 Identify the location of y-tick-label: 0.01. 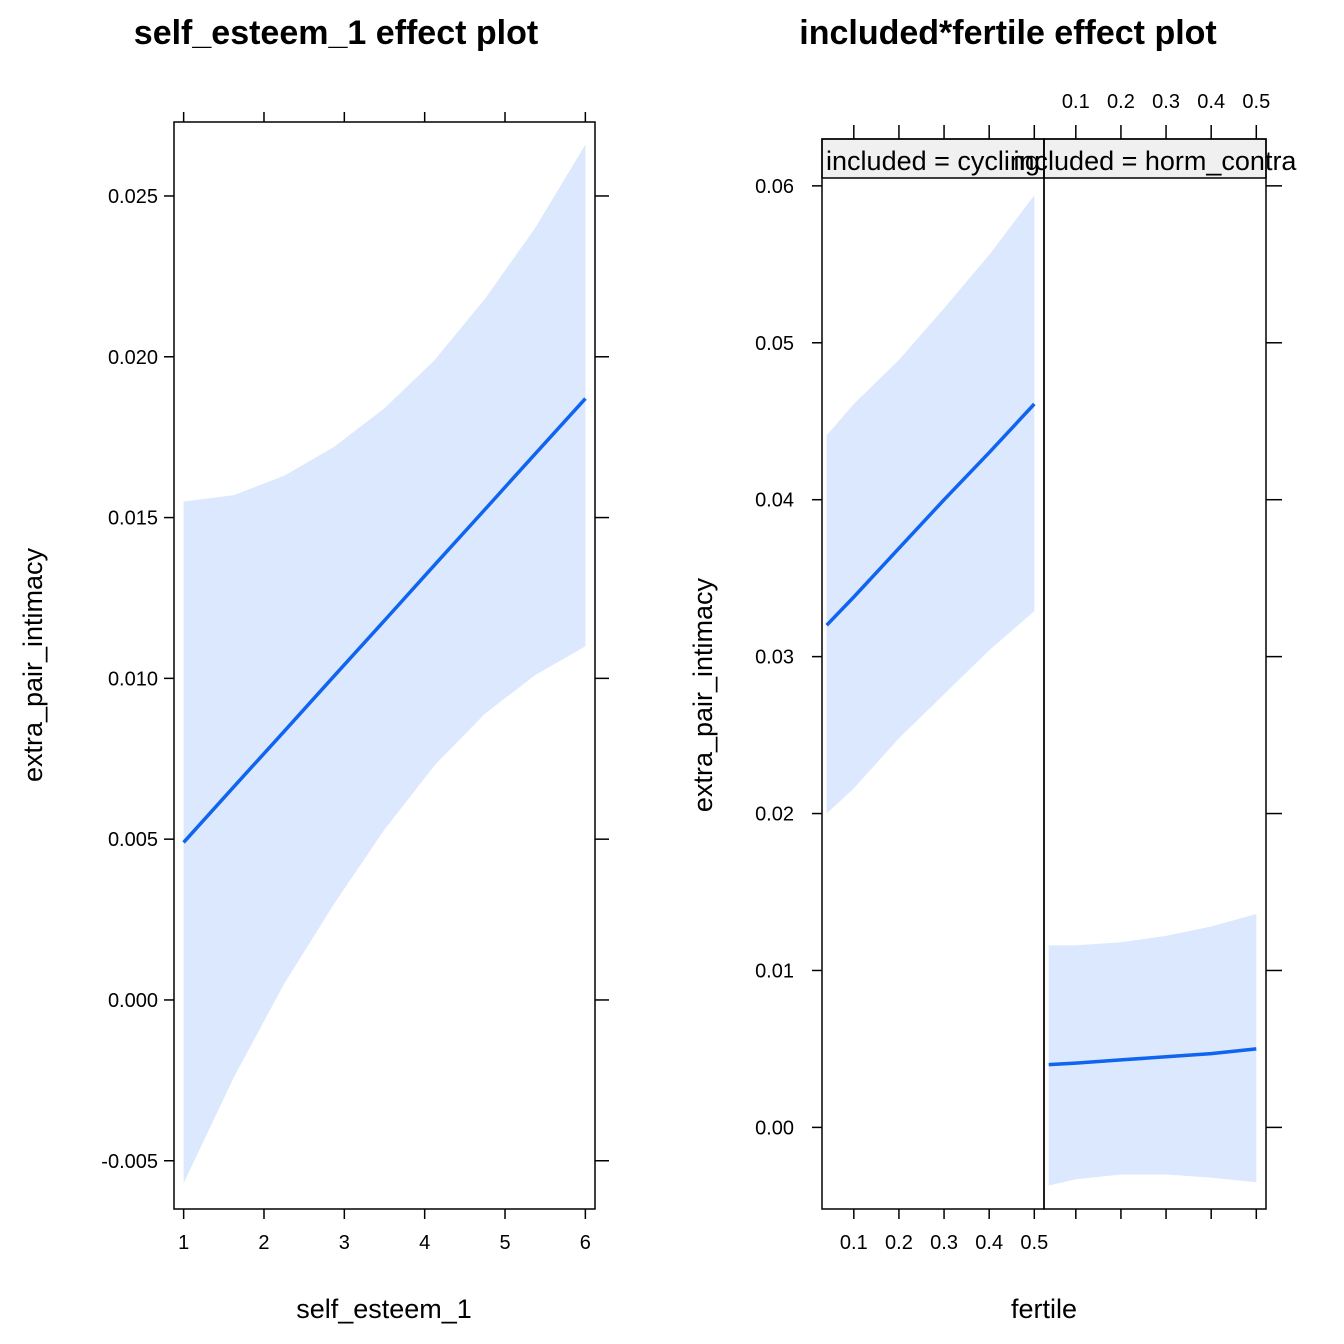
(774, 971).